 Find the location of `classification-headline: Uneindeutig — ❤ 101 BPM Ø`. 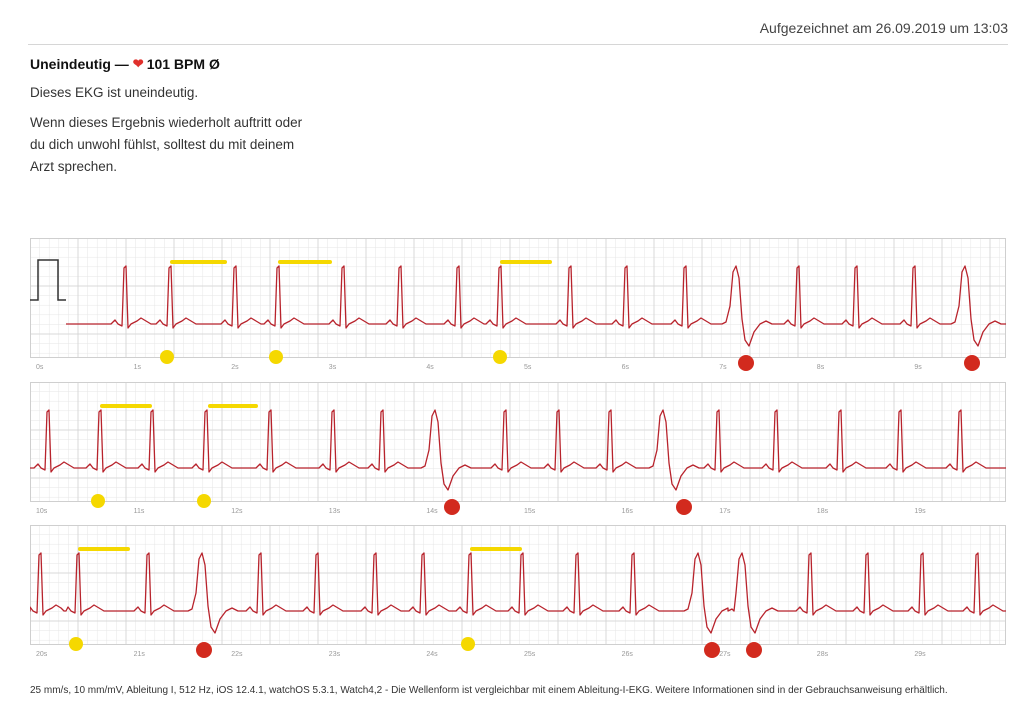

classification-headline: Uneindeutig — ❤ 101 BPM Ø is located at coordinates (200, 64).